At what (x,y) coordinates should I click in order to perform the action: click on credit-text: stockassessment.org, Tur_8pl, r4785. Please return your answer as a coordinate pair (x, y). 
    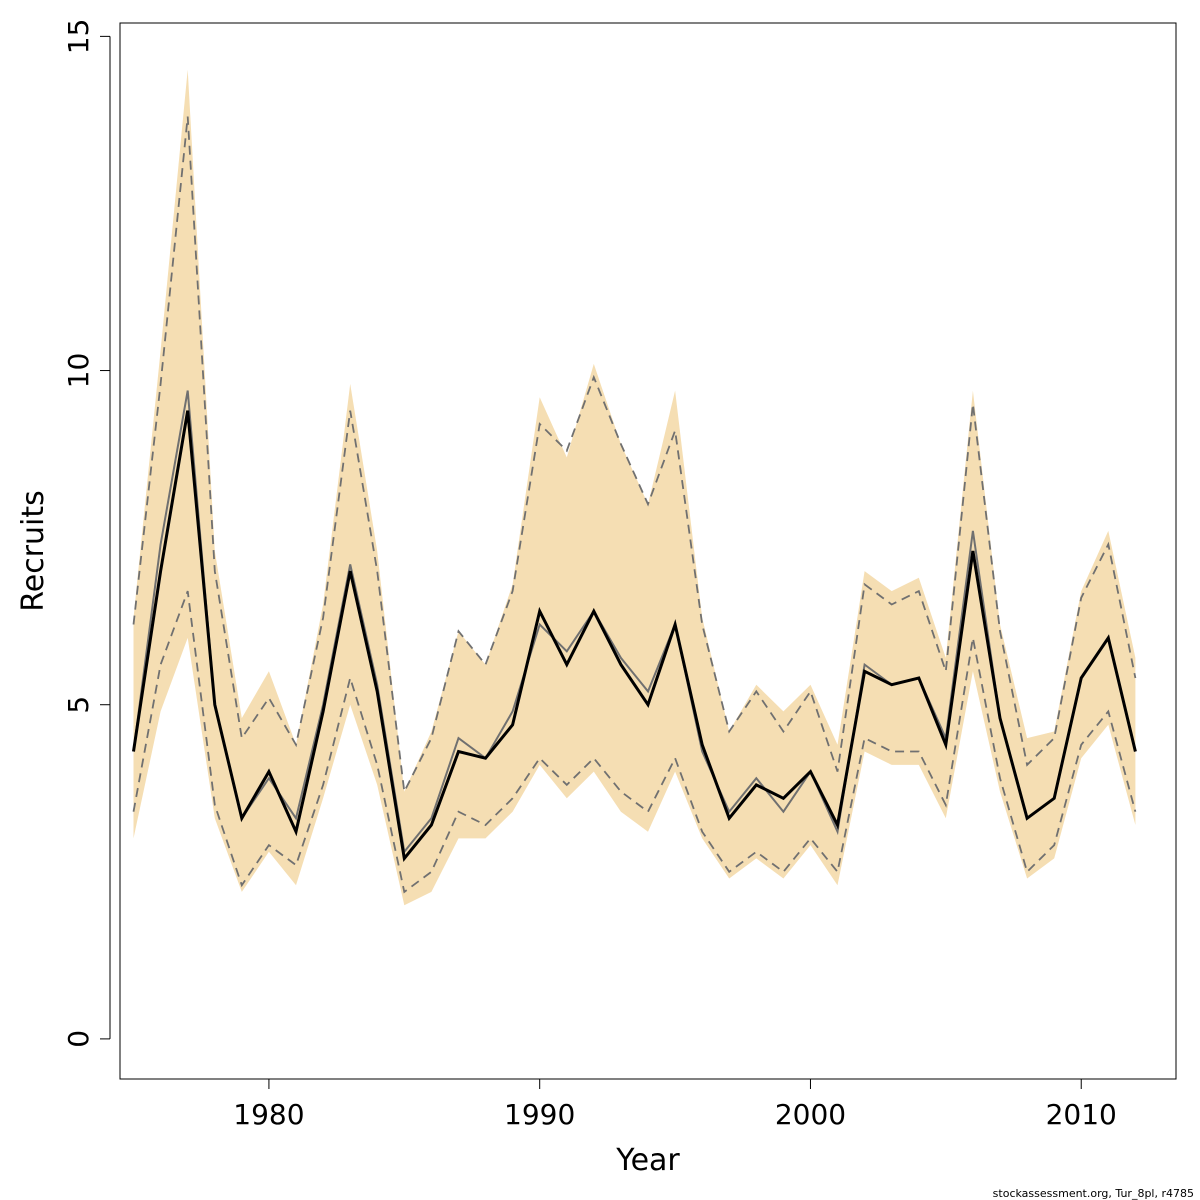
    Looking at the image, I should click on (1093, 1193).